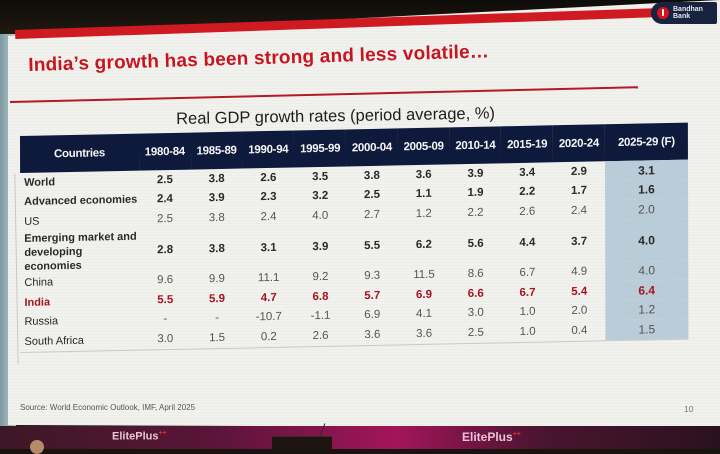 The height and width of the screenshot is (454, 720). What do you see at coordinates (579, 311) in the screenshot?
I see `table-cell: 2.0` at bounding box center [579, 311].